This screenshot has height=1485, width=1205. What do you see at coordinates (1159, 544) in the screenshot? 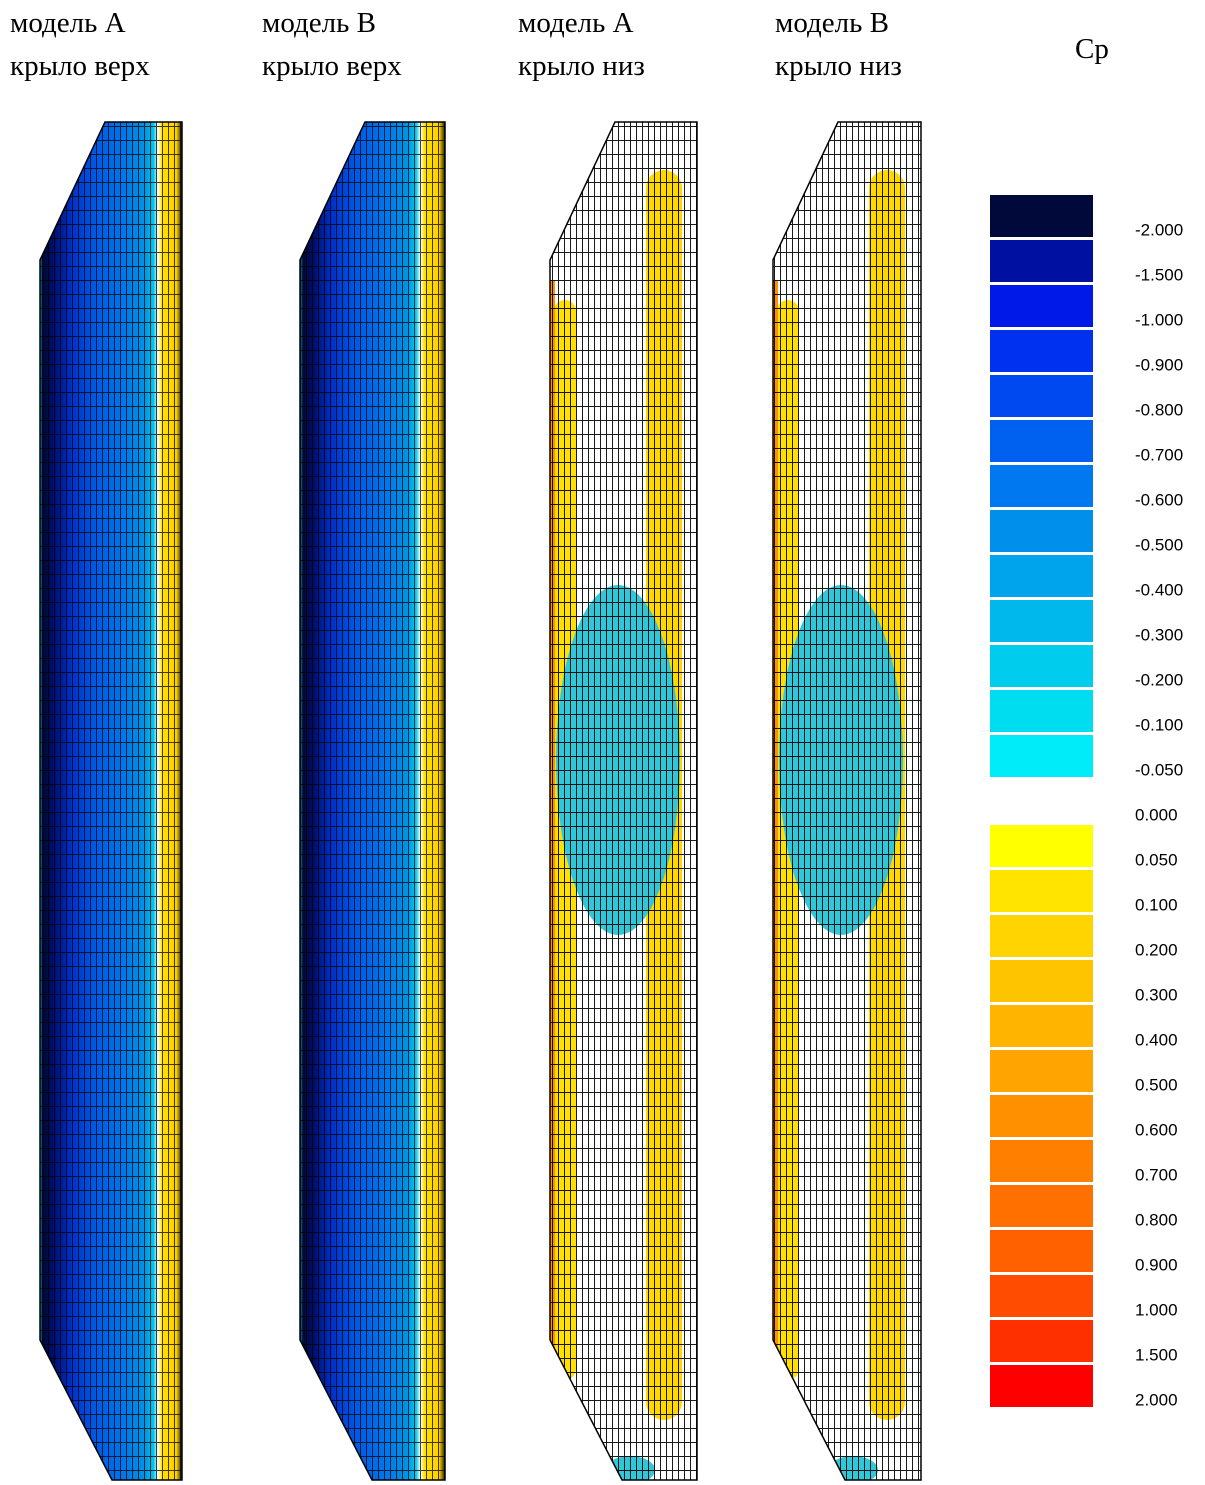
I see `legend-label: -0.500` at bounding box center [1159, 544].